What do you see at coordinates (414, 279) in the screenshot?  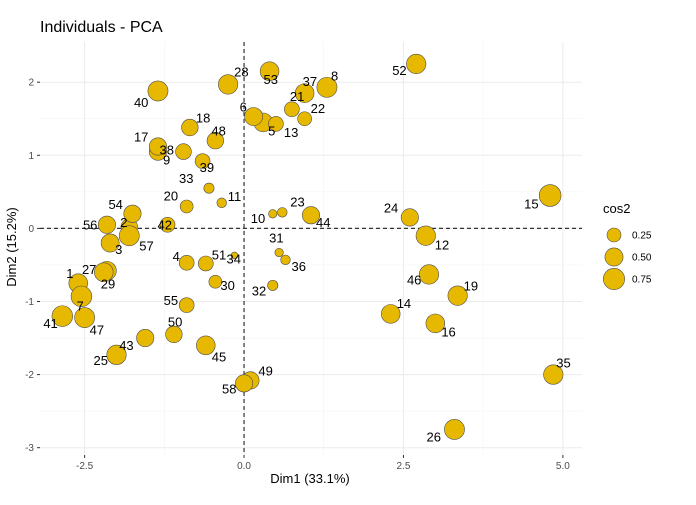 I see `point-label: 46` at bounding box center [414, 279].